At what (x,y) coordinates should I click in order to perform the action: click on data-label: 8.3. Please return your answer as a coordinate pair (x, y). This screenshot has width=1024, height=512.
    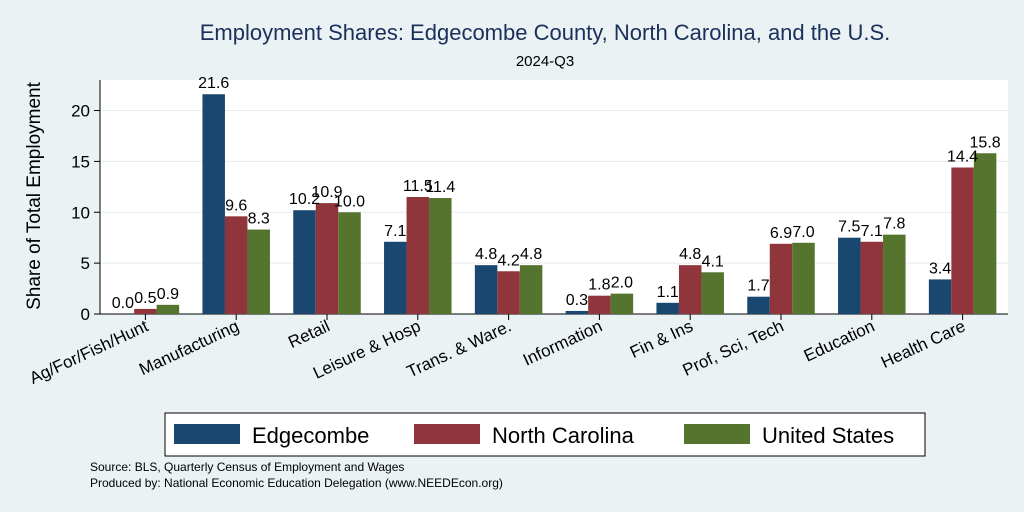
    Looking at the image, I should click on (259, 219).